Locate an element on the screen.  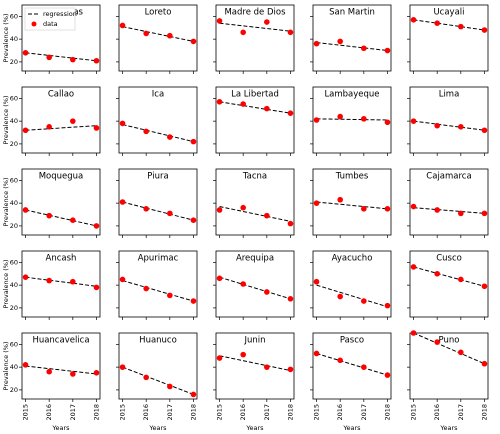
panel: Tacna is located at coordinates (254, 203).